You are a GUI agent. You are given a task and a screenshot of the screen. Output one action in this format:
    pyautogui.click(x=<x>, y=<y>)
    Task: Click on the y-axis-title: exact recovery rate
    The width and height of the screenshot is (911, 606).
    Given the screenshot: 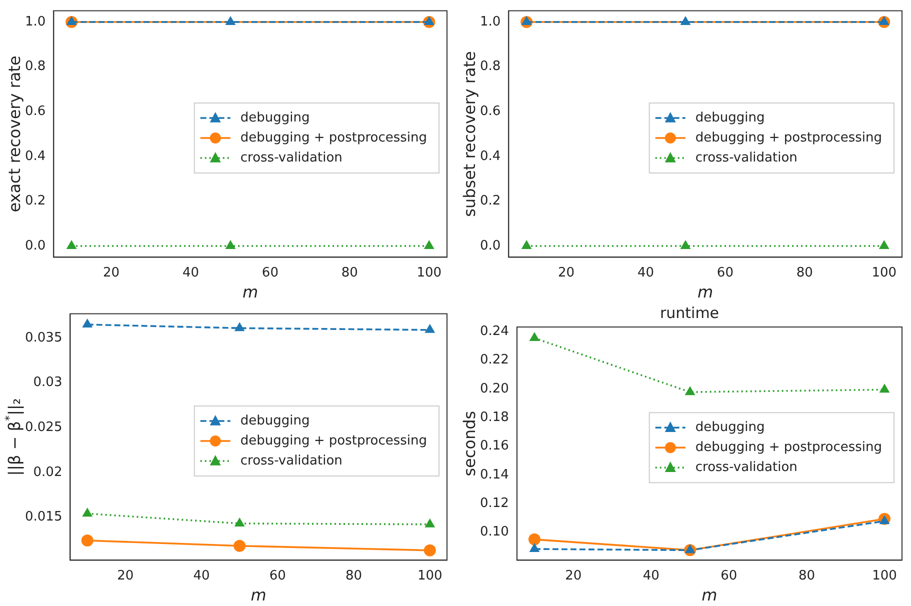 What is the action you would take?
    pyautogui.click(x=14, y=134)
    